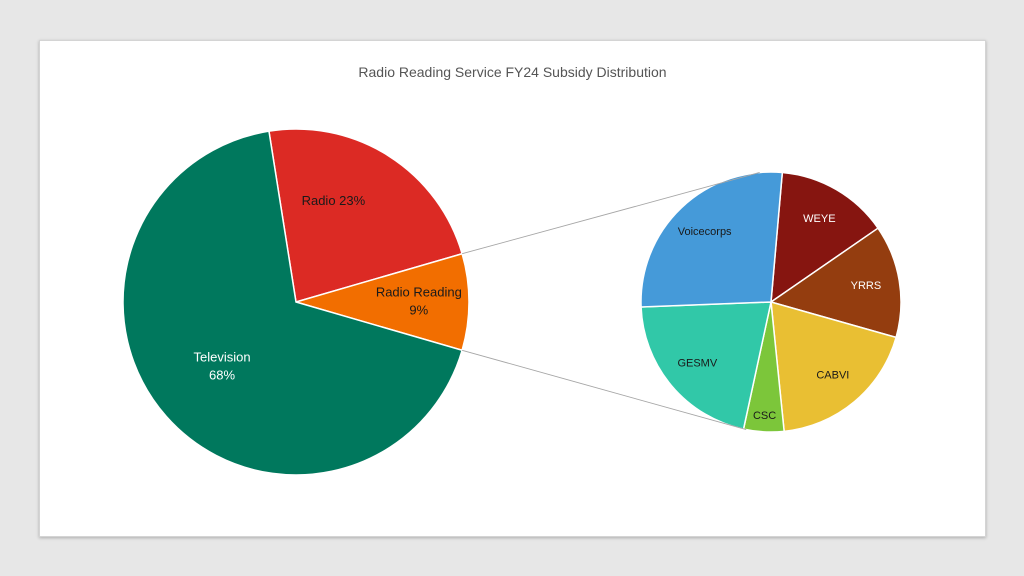 This screenshot has width=1024, height=576. Describe the element at coordinates (764, 416) in the screenshot. I see `secondary-pie-label-csc: CSC` at that location.